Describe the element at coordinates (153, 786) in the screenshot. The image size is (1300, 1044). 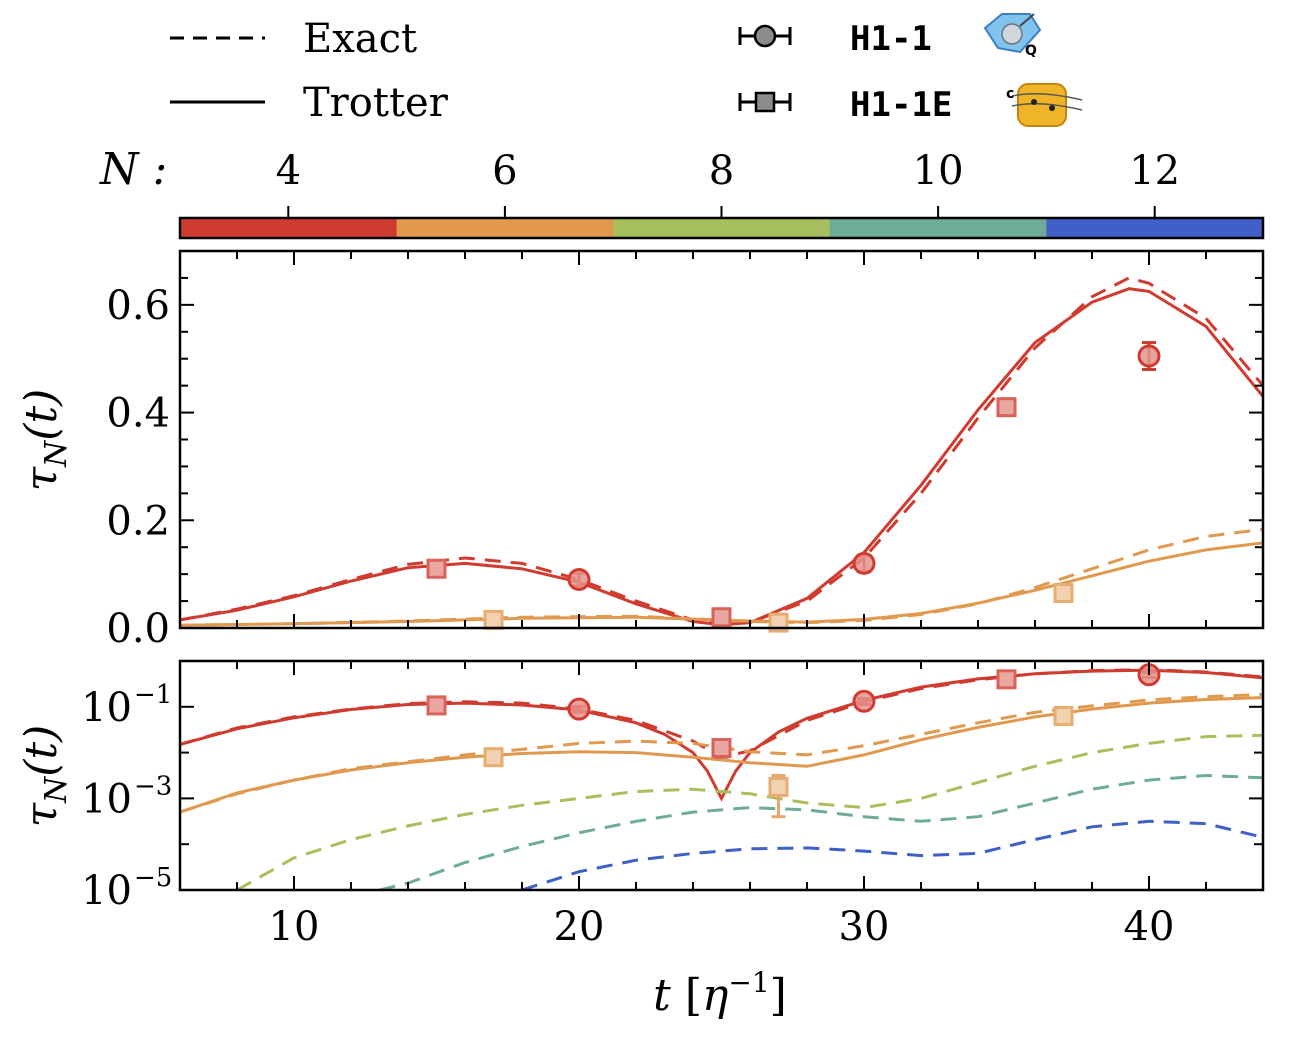
I see `y-tick-exponent: −3` at that location.